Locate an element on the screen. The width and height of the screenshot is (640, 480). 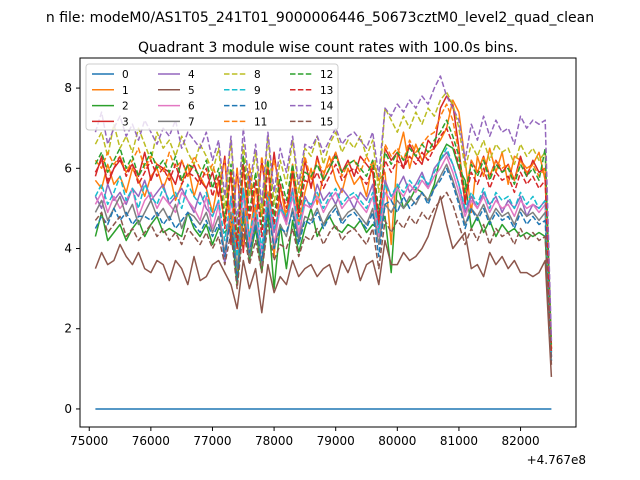
x-axis: 75000 76000 77000 78000 79000 80000 81000 82000 is located at coordinates (305, 437).